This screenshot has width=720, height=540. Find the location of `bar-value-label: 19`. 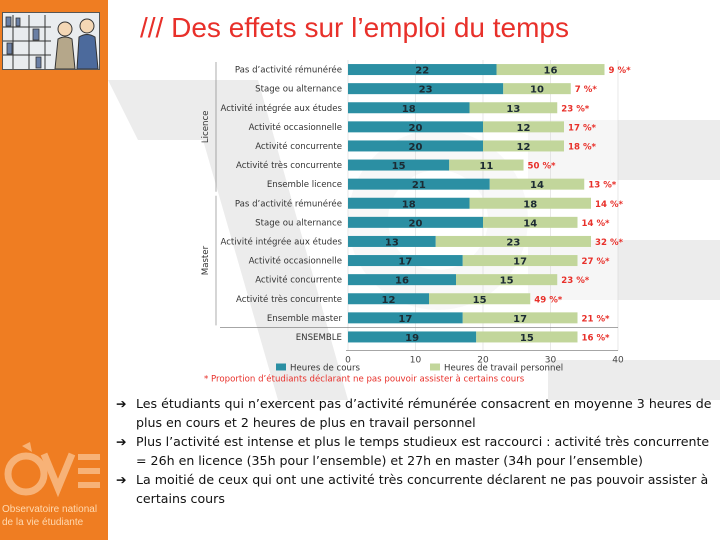

bar-value-label: 19 is located at coordinates (412, 338).